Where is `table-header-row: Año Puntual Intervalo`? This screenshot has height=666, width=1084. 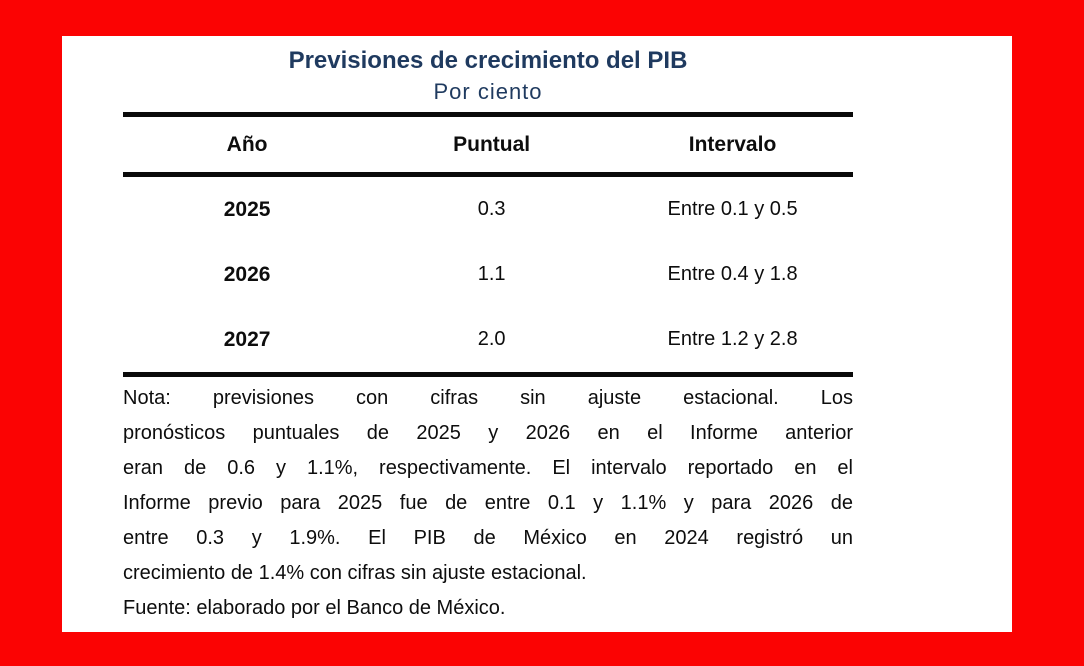
table-header-row: Año Puntual Intervalo is located at coordinates (488, 144).